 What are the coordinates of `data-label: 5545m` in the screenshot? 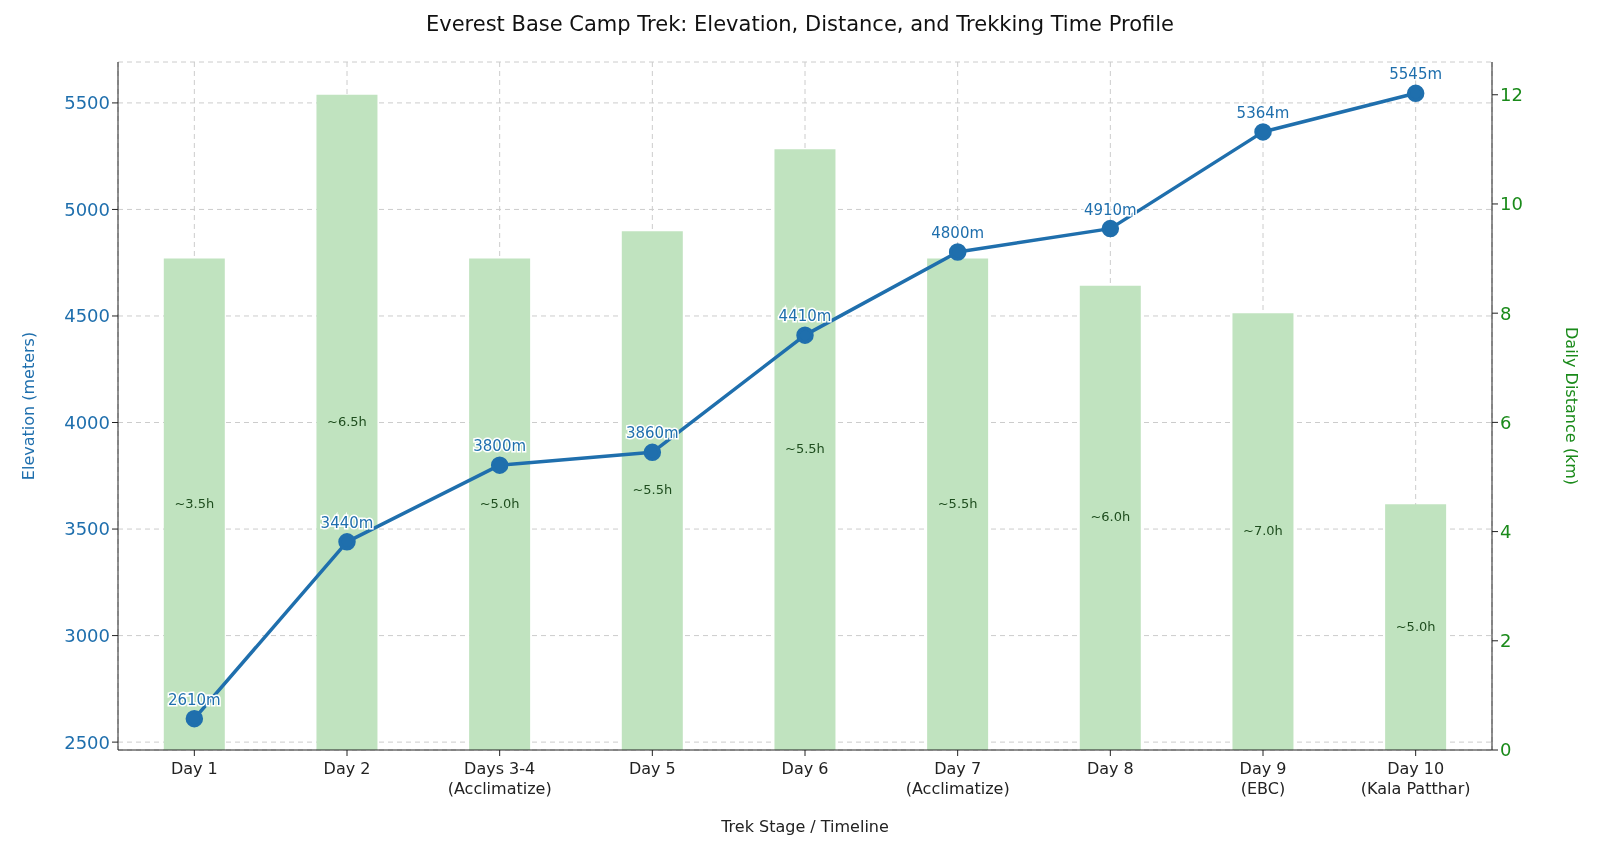 It's located at (1416, 74).